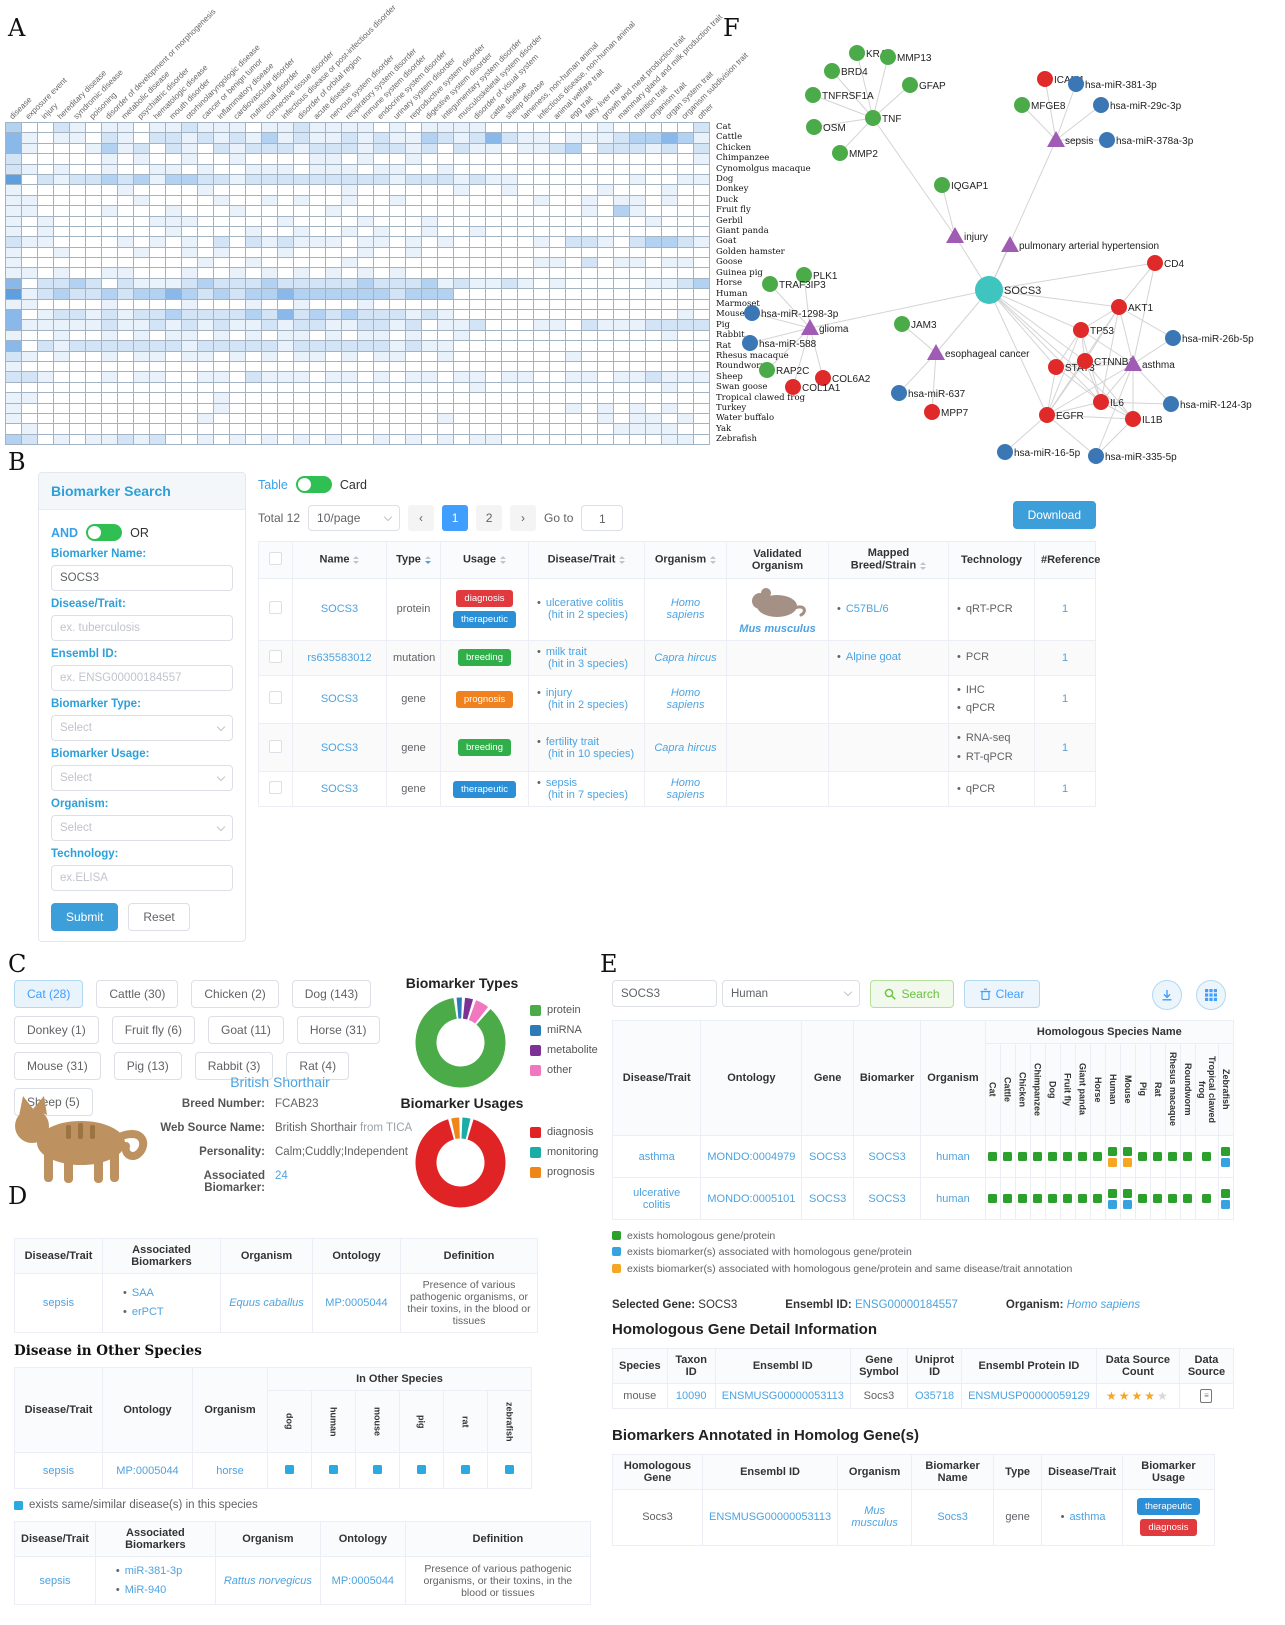 Image resolution: width=1285 pixels, height=1625 pixels. What do you see at coordinates (572, 741) in the screenshot?
I see `disease-trait-link: fertility trait` at bounding box center [572, 741].